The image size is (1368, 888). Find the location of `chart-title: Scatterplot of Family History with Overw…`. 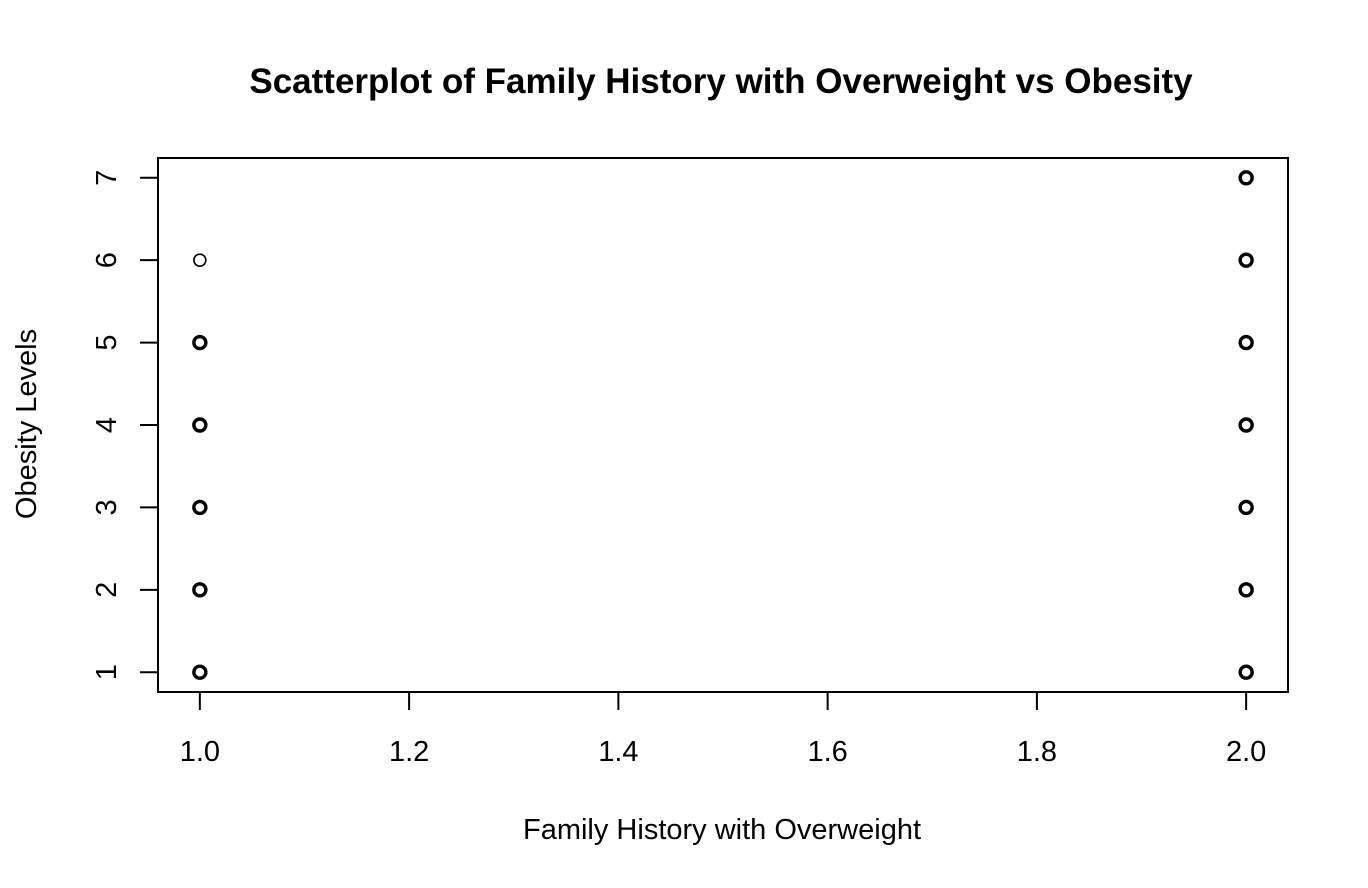

chart-title: Scatterplot of Family History with Overw… is located at coordinates (721, 81).